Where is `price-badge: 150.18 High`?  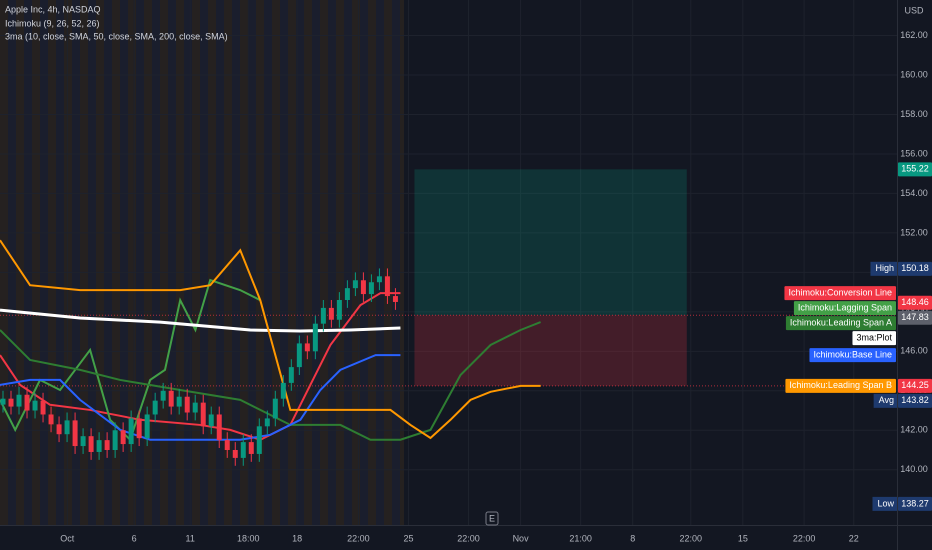 price-badge: 150.18 High is located at coordinates (901, 268).